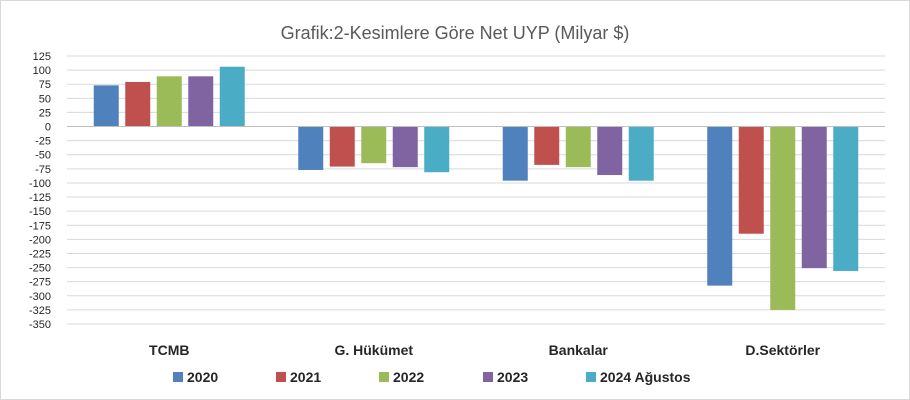 The height and width of the screenshot is (400, 910). What do you see at coordinates (846, 198) in the screenshot?
I see `bar-2024-ağustos-3` at bounding box center [846, 198].